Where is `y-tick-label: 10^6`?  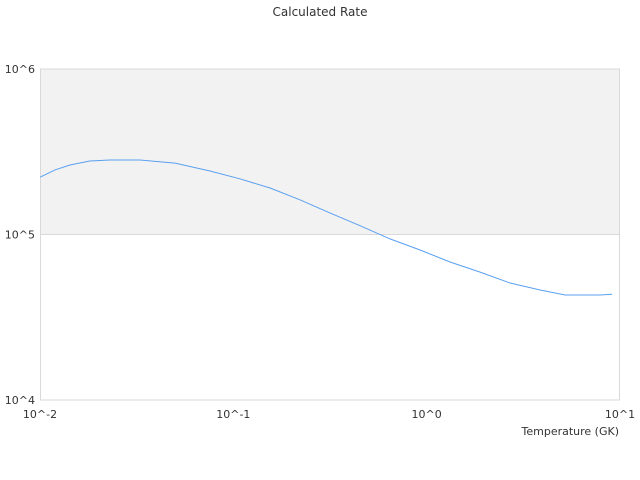
y-tick-label: 10^6 is located at coordinates (20, 69).